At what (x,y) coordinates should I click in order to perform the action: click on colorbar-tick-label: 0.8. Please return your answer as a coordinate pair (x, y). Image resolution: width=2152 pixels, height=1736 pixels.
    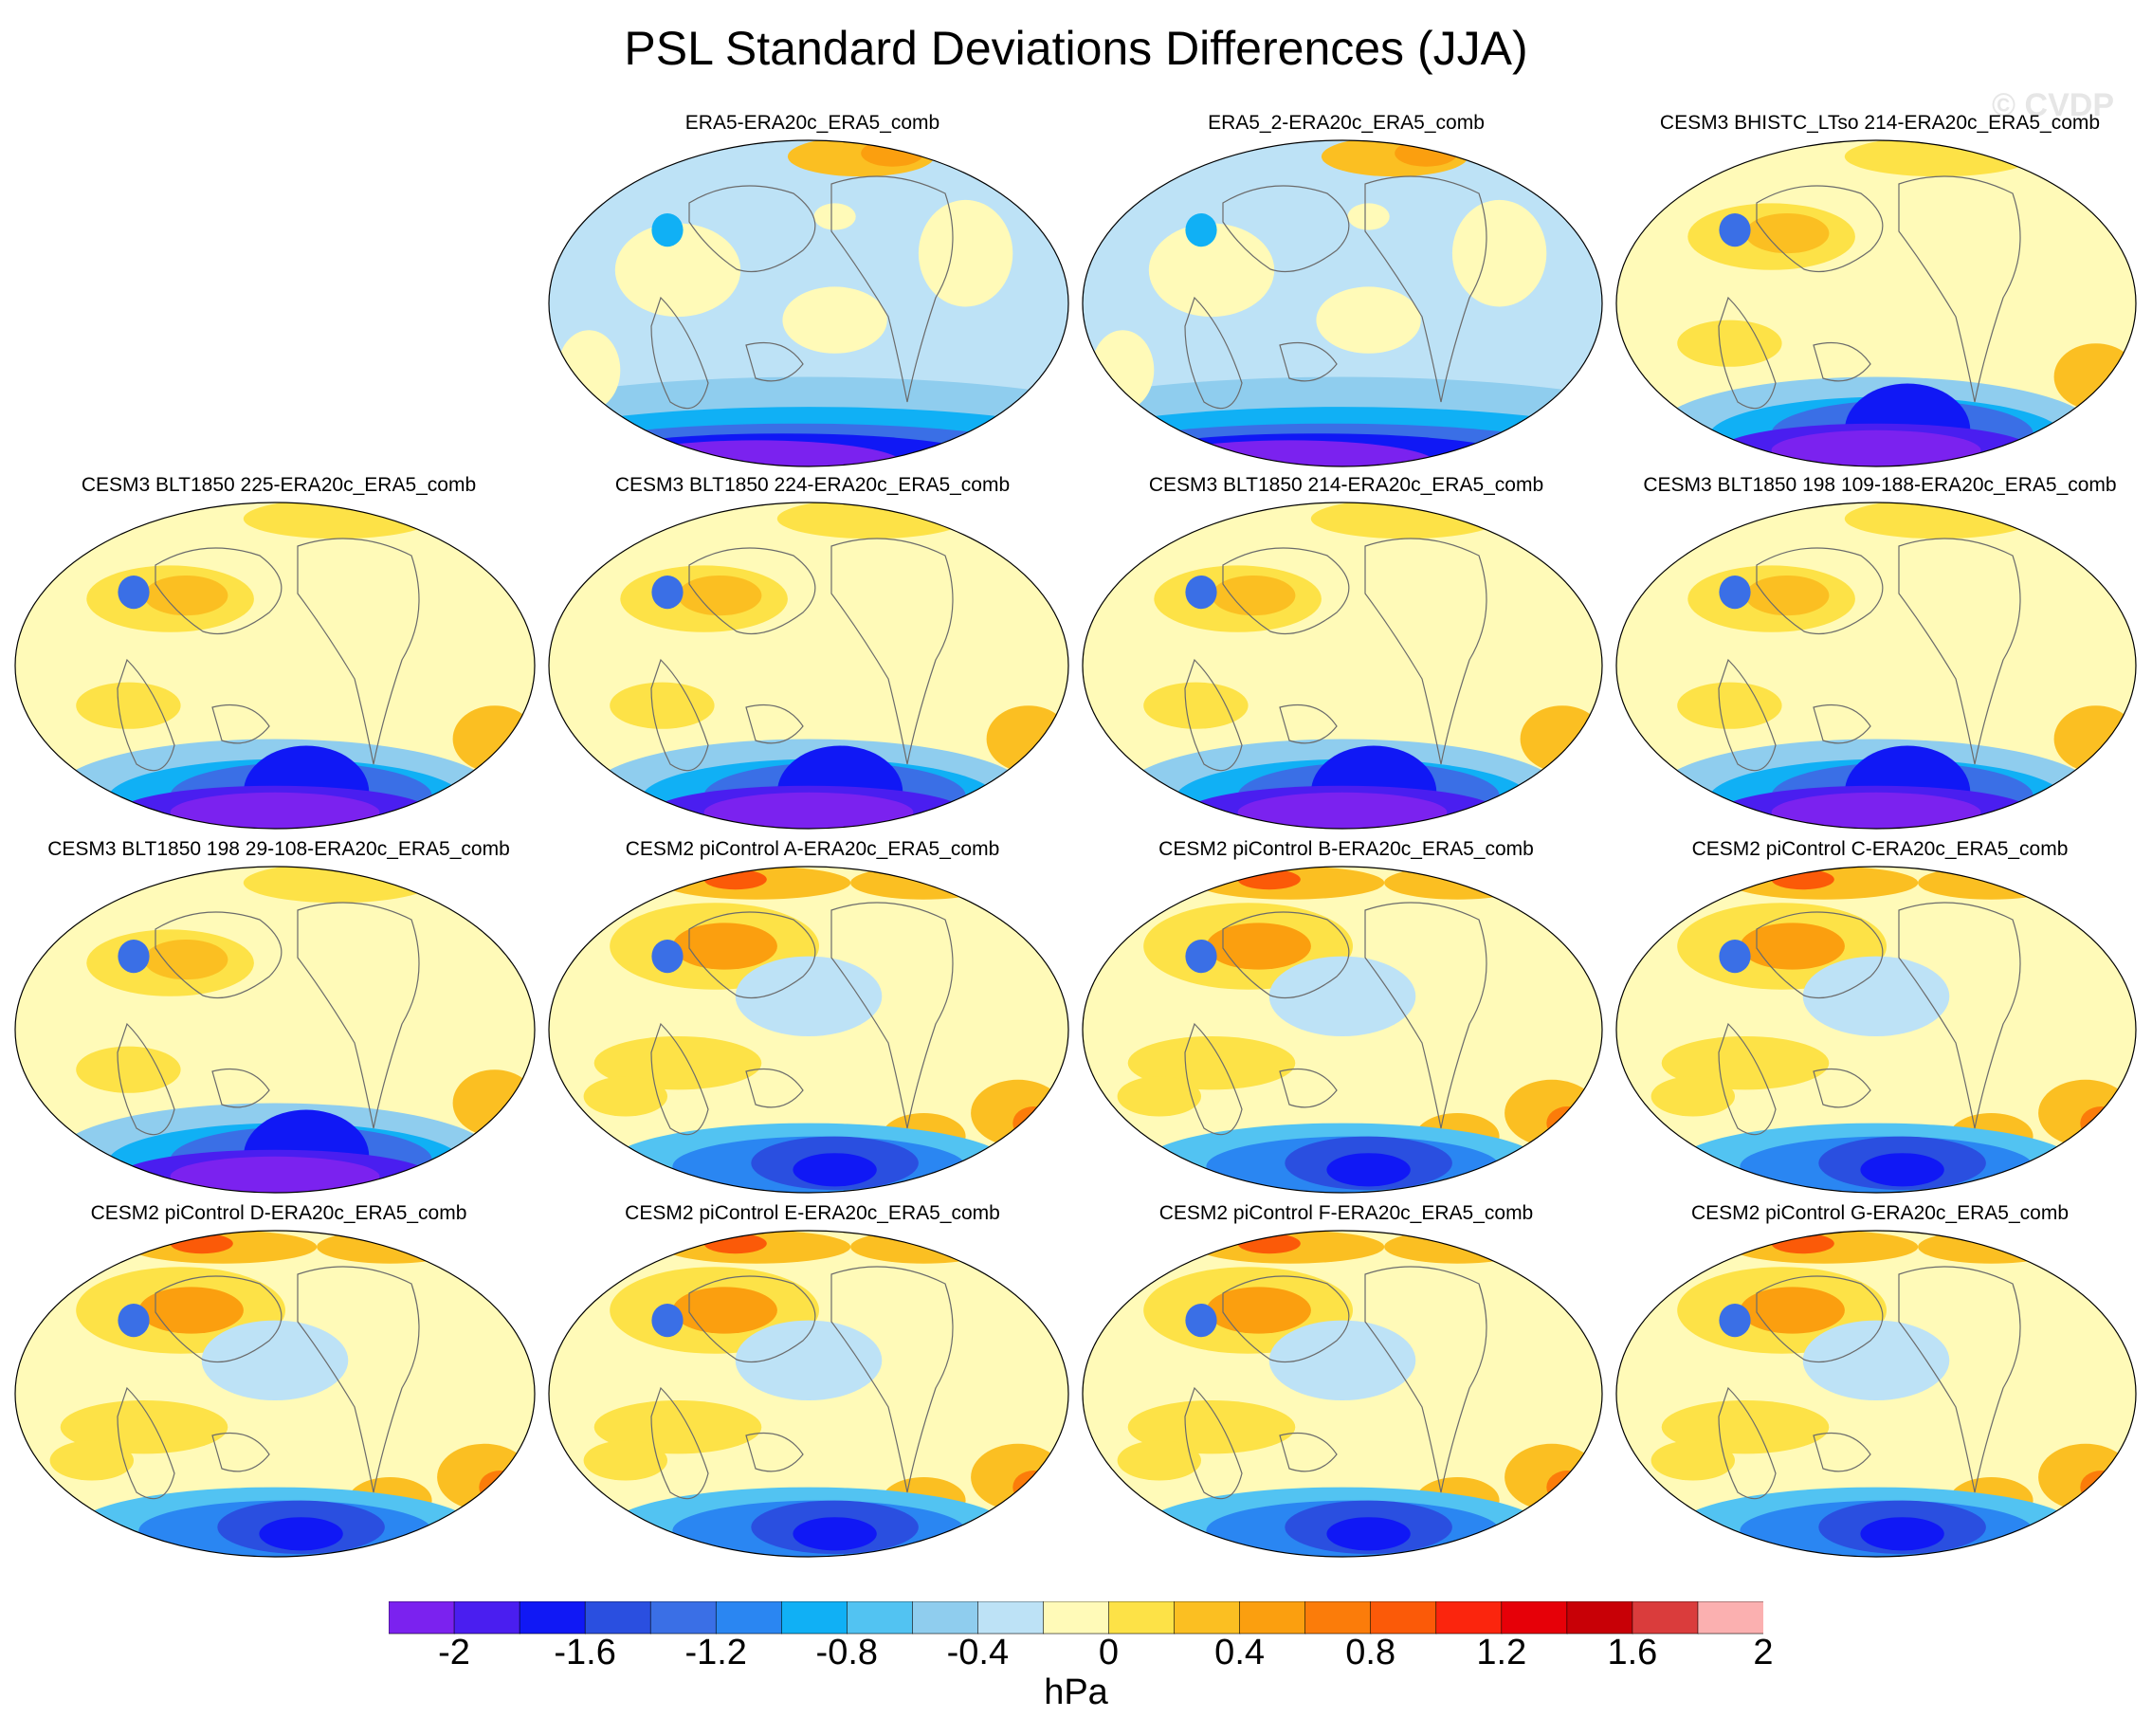
    Looking at the image, I should click on (1371, 1652).